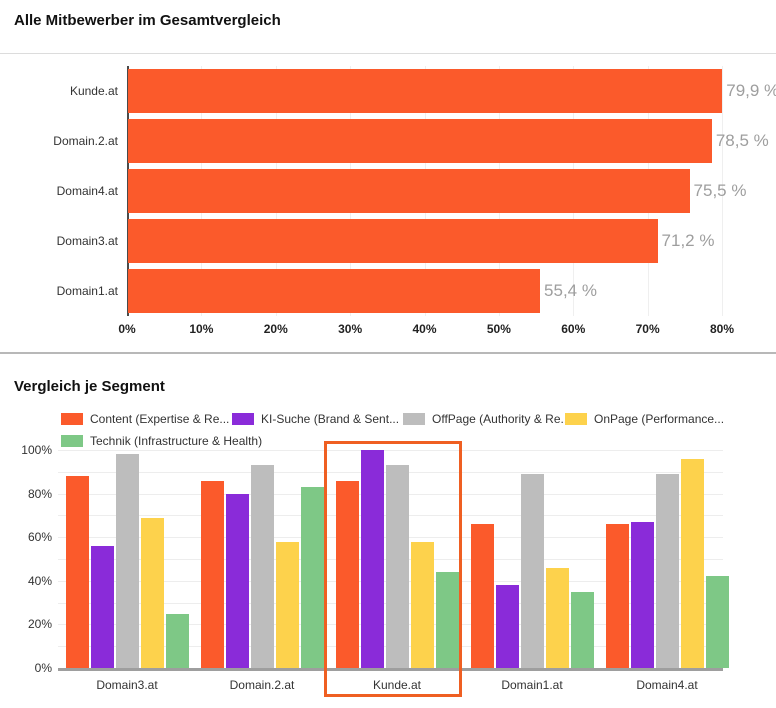 This screenshot has height=708, width=776. What do you see at coordinates (667, 570) in the screenshot?
I see `bar-domain4-at-offpage` at bounding box center [667, 570].